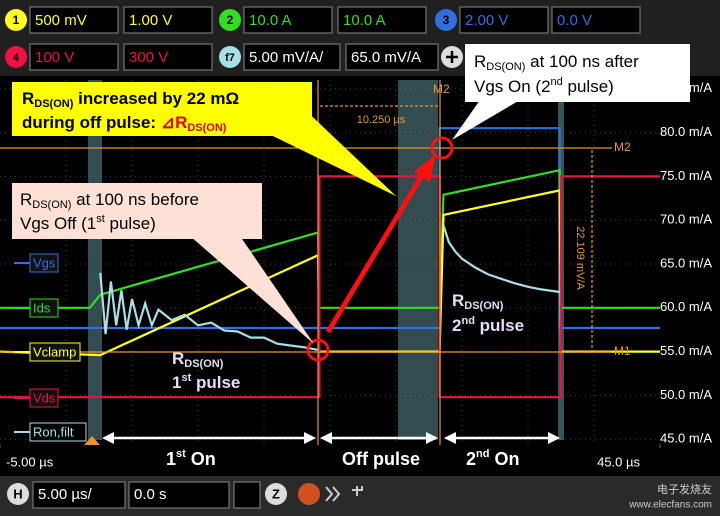  Describe the element at coordinates (686, 306) in the screenshot. I see `y-tick-label: 60.0 m/A` at that location.